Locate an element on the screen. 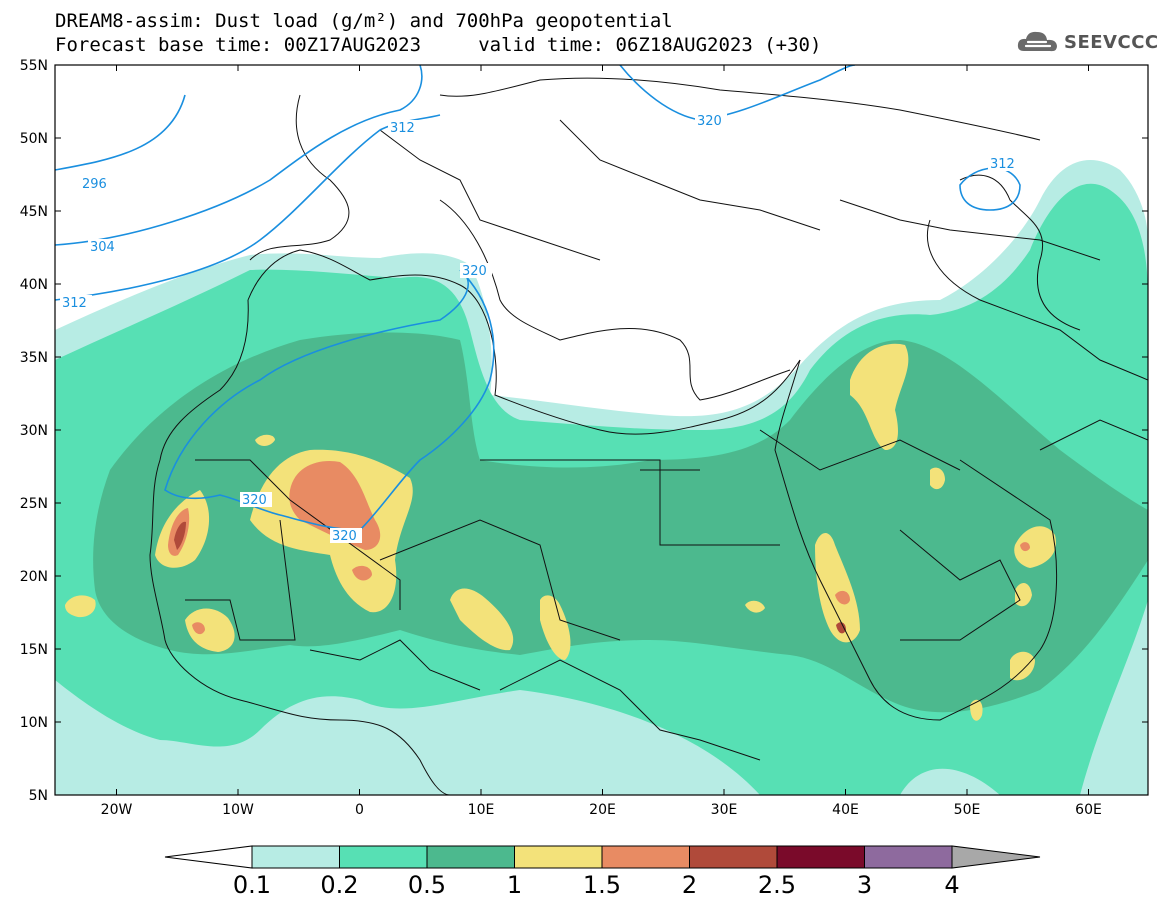  colorbar-label: 0.5 is located at coordinates (427, 885).